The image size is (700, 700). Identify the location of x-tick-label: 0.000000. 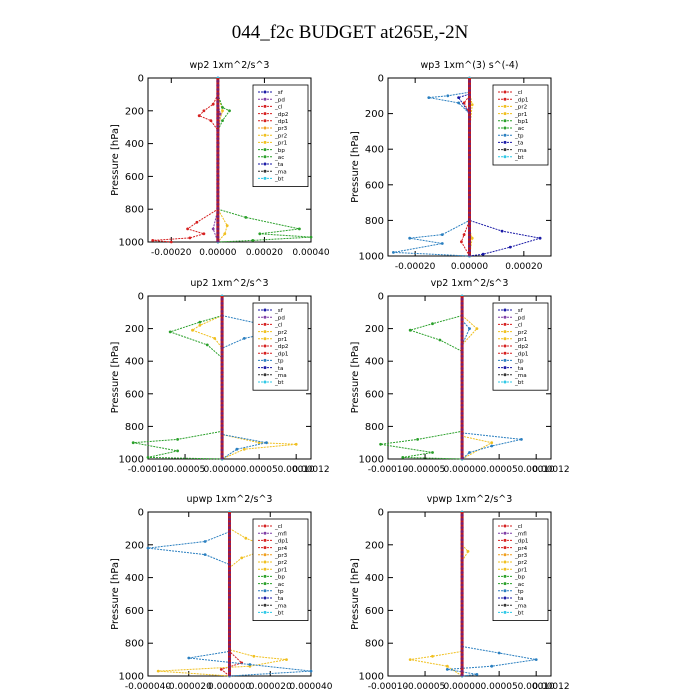
(229, 687).